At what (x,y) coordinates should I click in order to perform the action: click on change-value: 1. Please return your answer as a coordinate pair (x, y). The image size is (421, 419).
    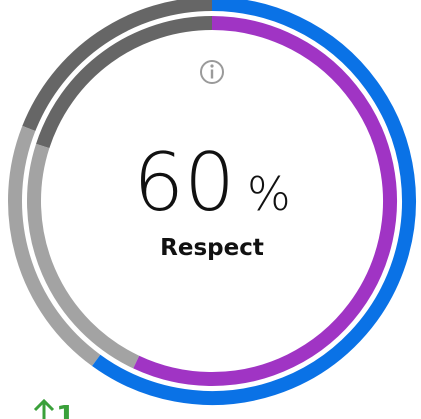
    Looking at the image, I should click on (65, 409).